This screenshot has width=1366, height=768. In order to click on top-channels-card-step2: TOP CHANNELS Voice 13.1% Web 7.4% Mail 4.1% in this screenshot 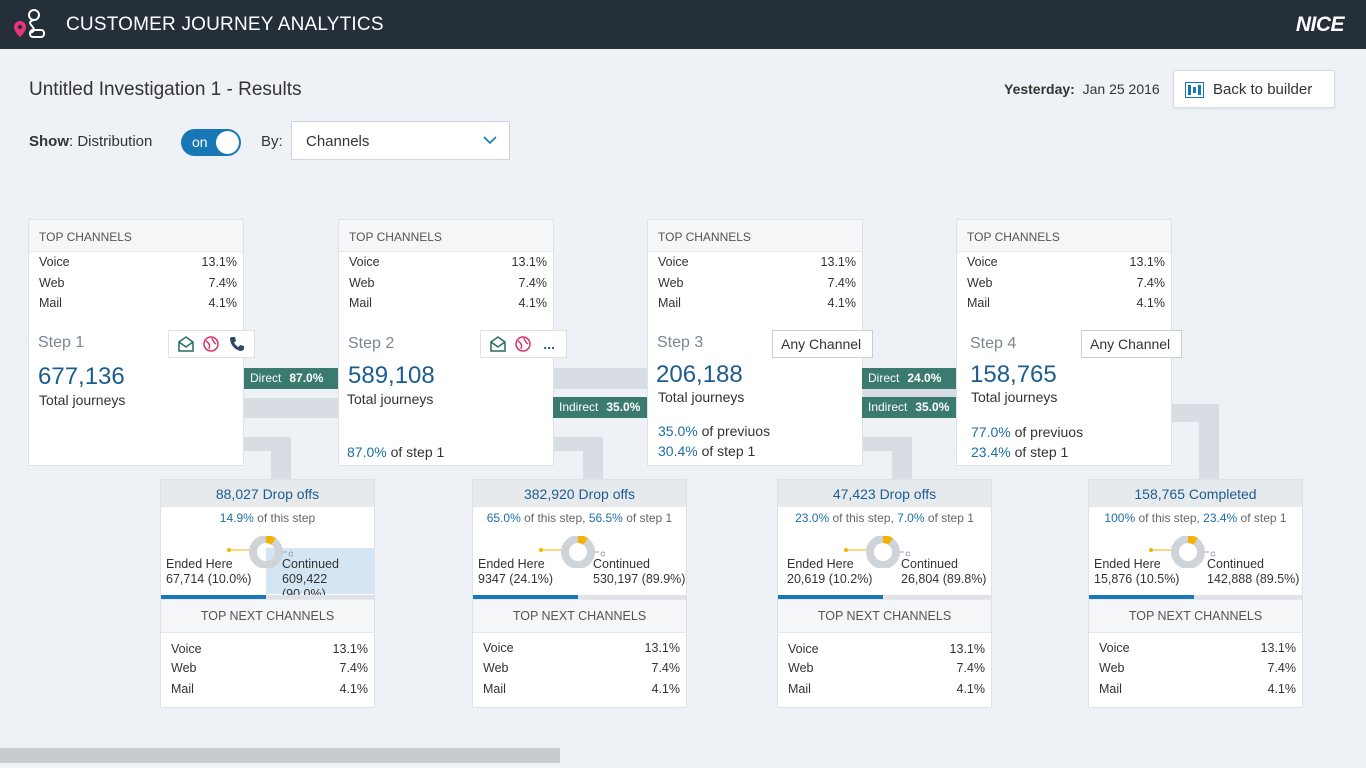, I will do `click(446, 275)`.